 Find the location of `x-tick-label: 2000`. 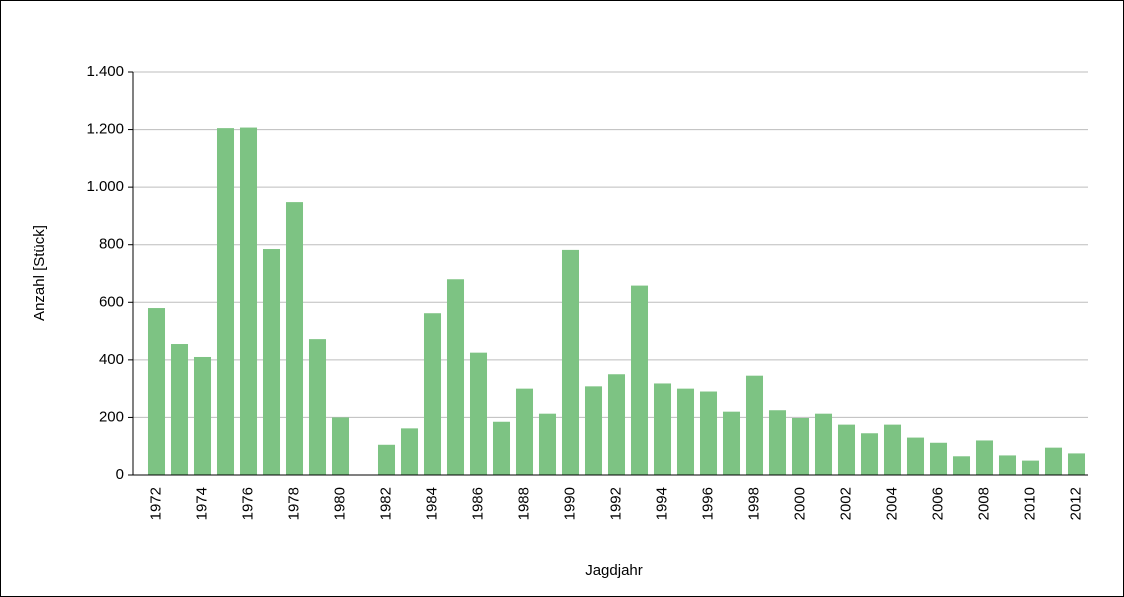

x-tick-label: 2000 is located at coordinates (799, 503).